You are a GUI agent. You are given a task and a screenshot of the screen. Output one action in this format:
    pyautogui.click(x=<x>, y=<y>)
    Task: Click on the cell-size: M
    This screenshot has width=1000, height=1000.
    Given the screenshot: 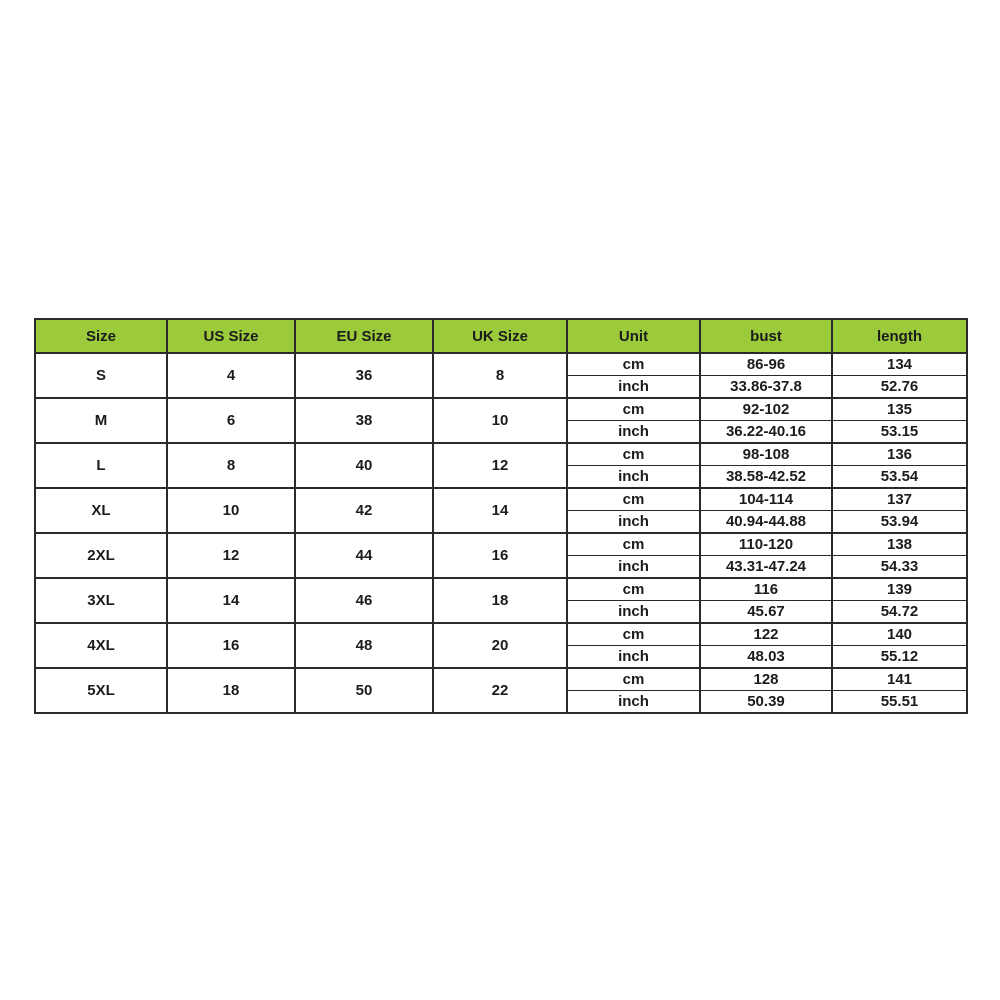 What is the action you would take?
    pyautogui.click(x=101, y=420)
    